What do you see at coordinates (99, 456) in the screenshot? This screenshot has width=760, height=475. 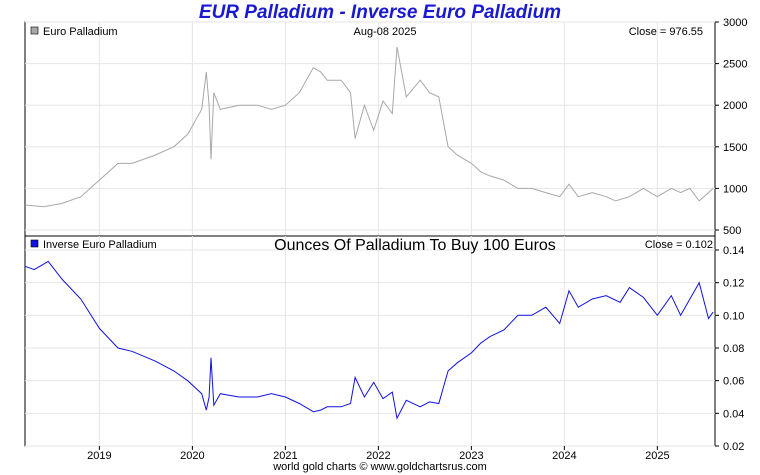 I see `x-tick-label: 2019` at bounding box center [99, 456].